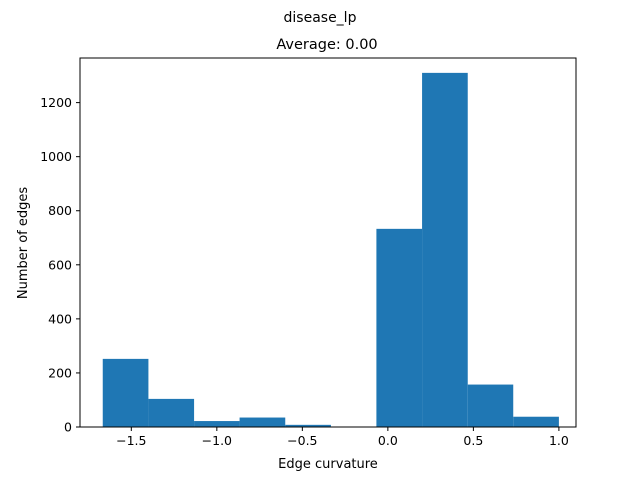 This screenshot has height=480, width=640. What do you see at coordinates (388, 440) in the screenshot?
I see `x-tick-label: 0.0` at bounding box center [388, 440].